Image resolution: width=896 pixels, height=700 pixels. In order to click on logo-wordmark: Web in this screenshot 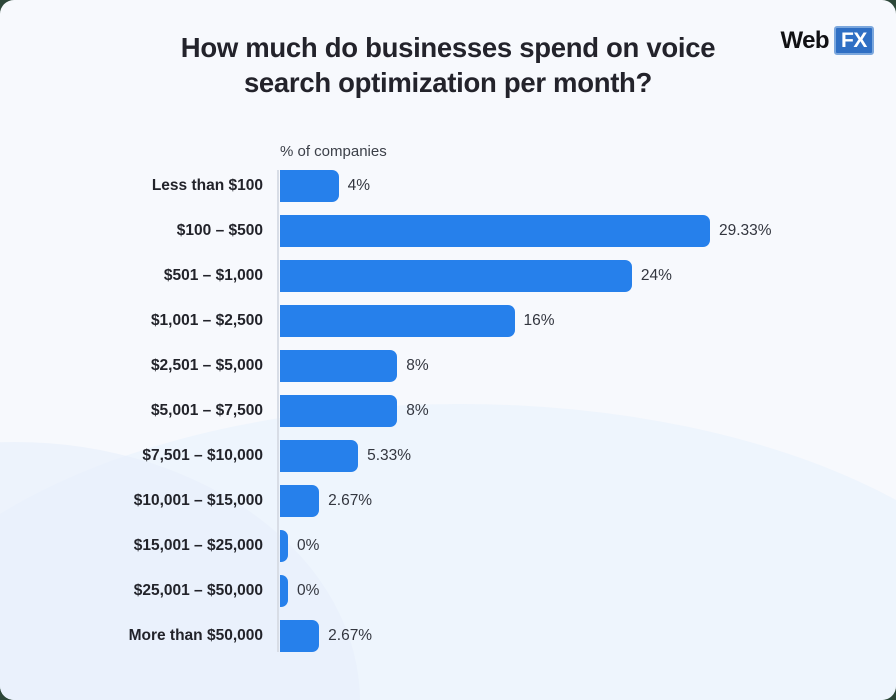, I will do `click(805, 40)`.